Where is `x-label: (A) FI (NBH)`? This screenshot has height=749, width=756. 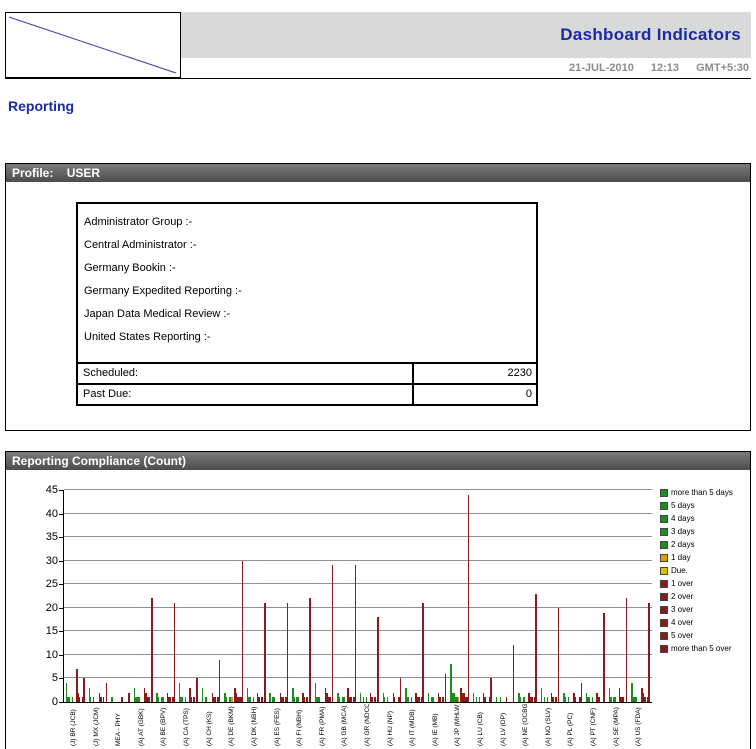
x-label: (A) FI (NBH) is located at coordinates (300, 727).